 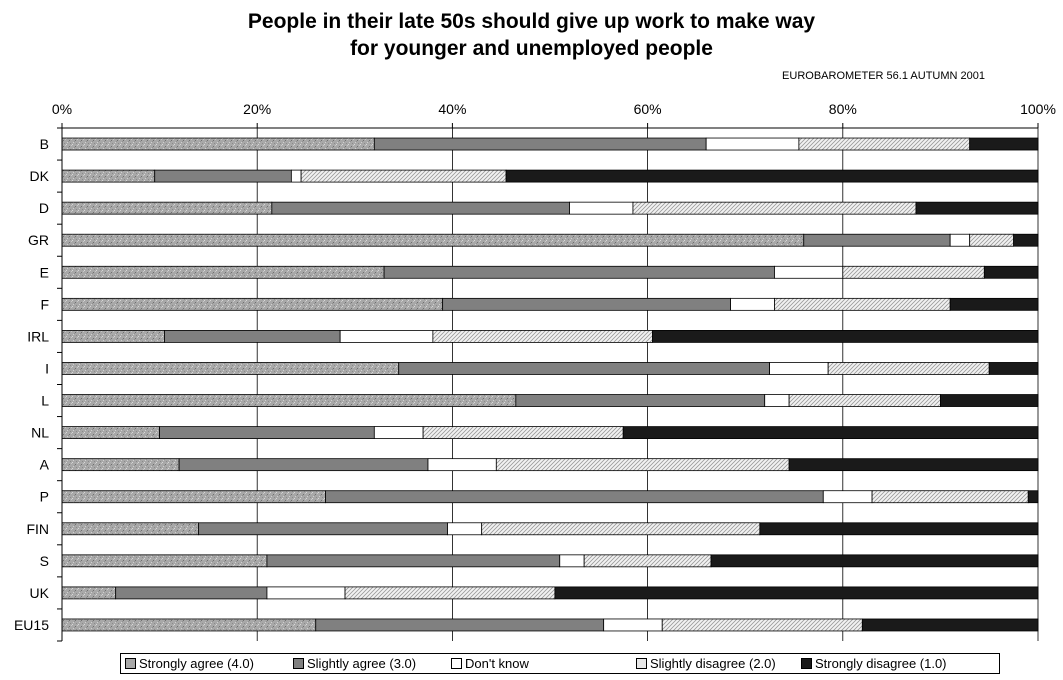 I want to click on y-tick-label: A, so click(x=45, y=465).